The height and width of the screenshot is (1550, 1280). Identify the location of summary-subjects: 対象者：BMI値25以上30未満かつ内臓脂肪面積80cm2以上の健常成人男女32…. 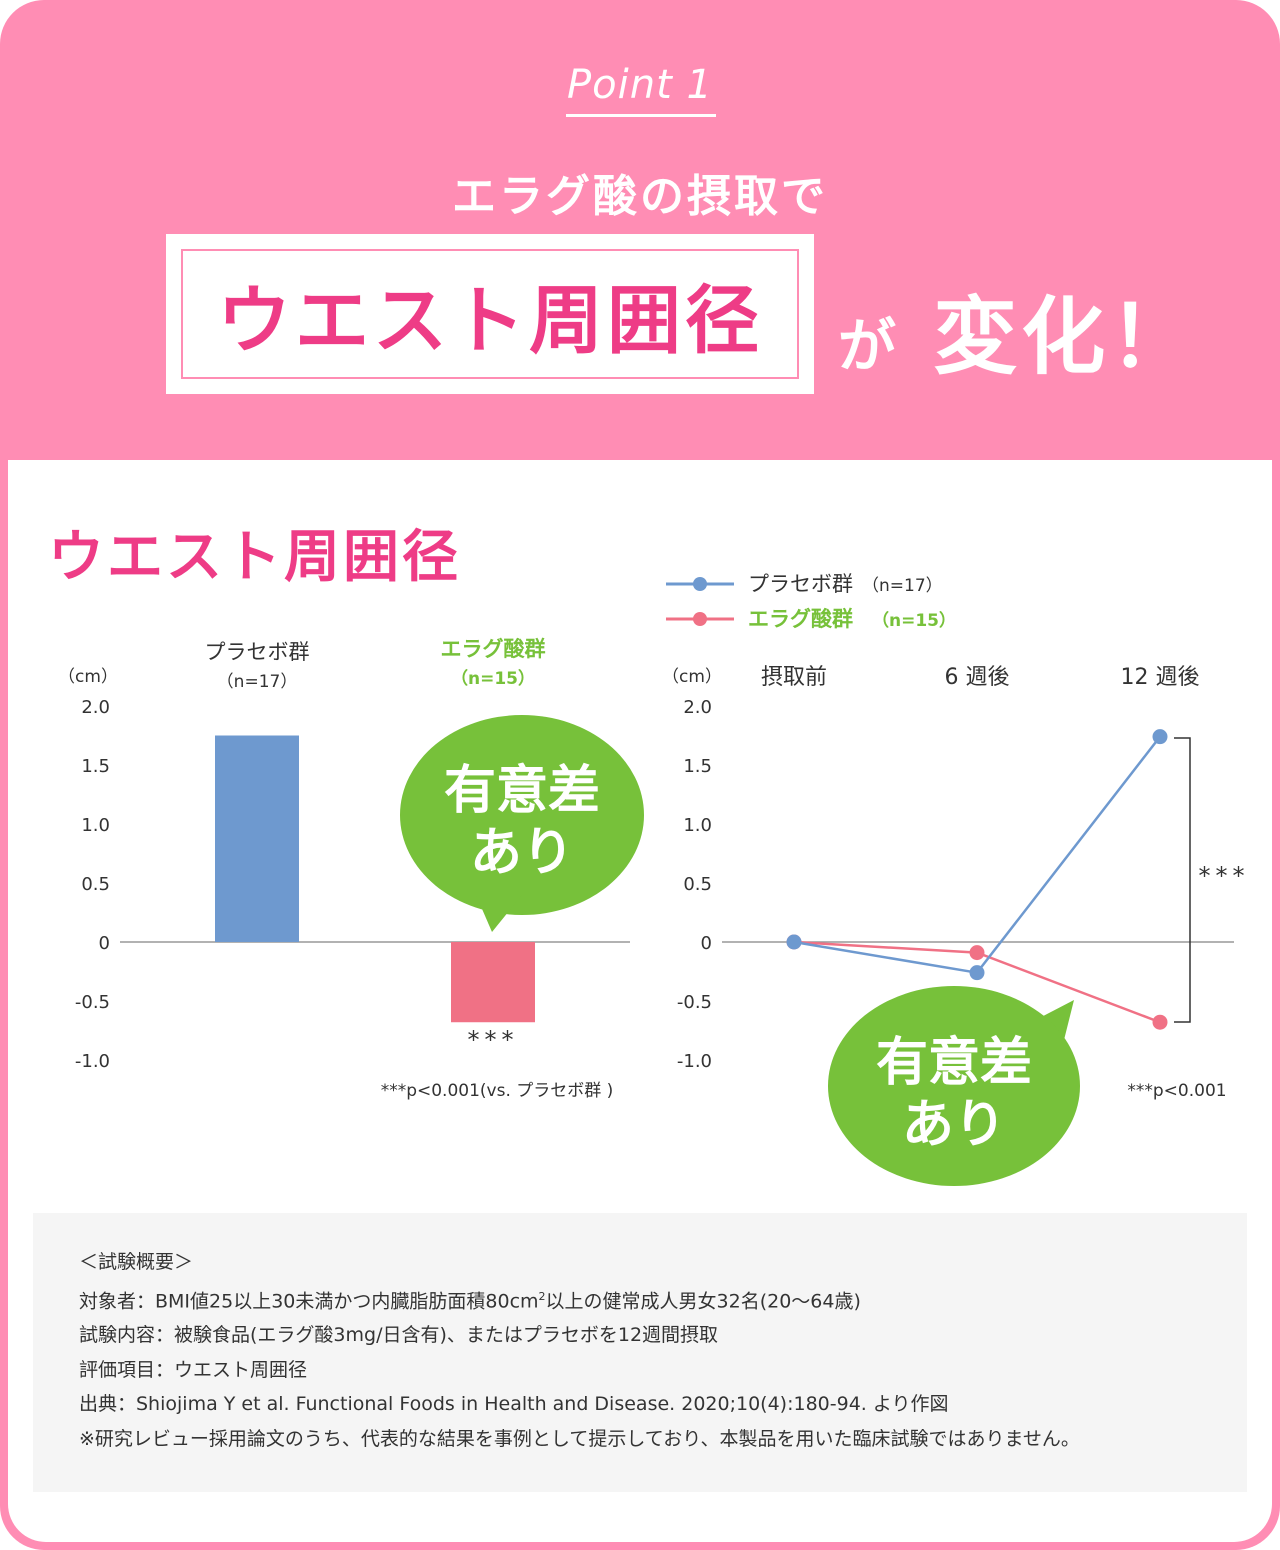
(663, 1299).